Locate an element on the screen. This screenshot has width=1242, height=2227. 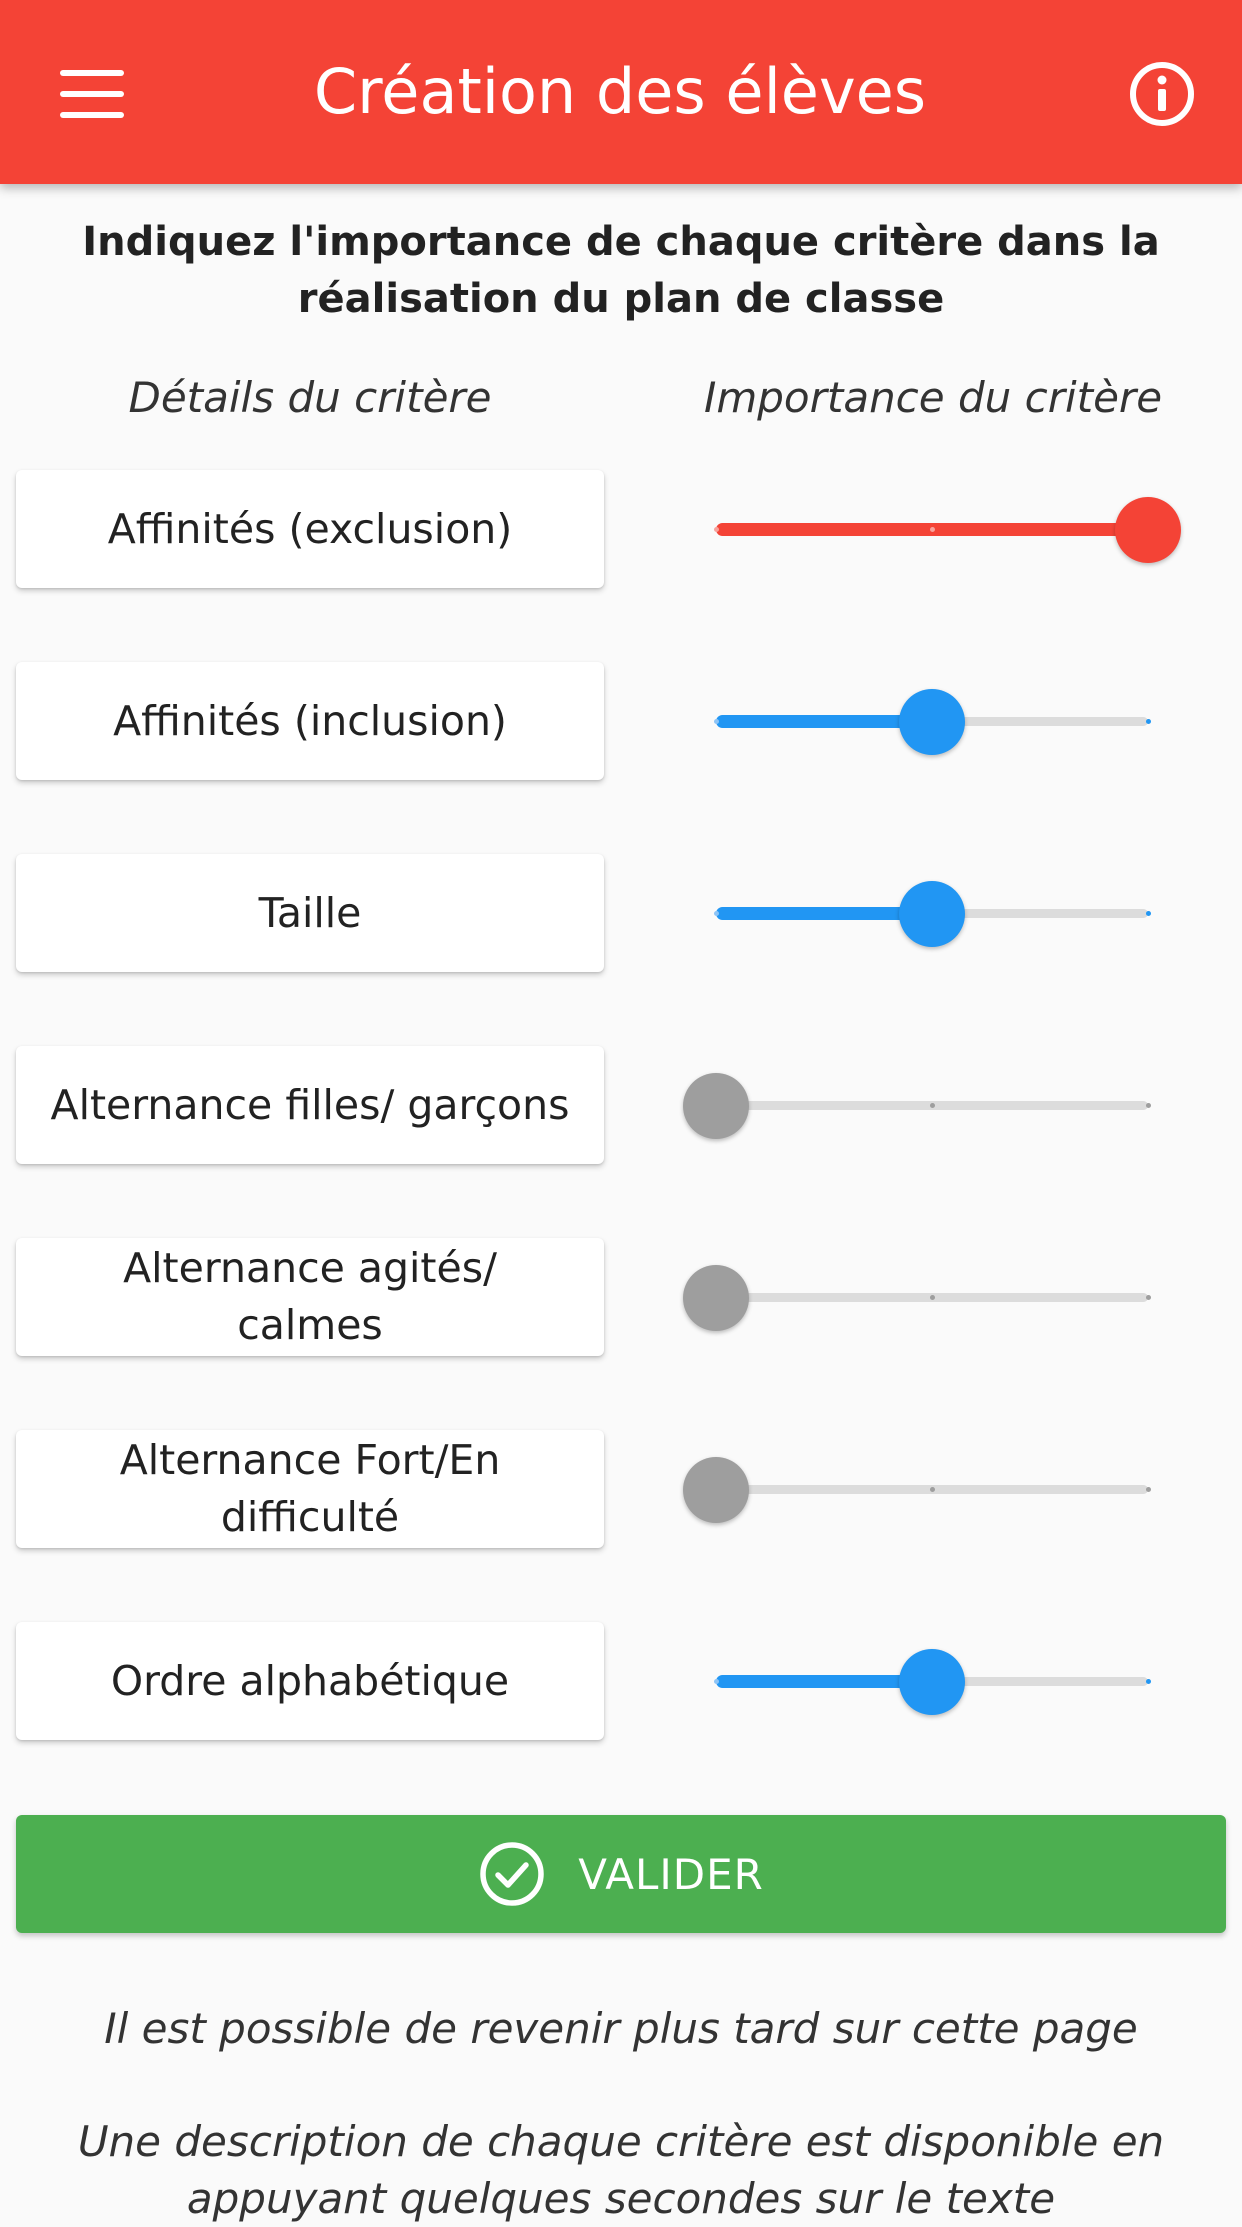
criterion-label: Taille is located at coordinates (310, 912).